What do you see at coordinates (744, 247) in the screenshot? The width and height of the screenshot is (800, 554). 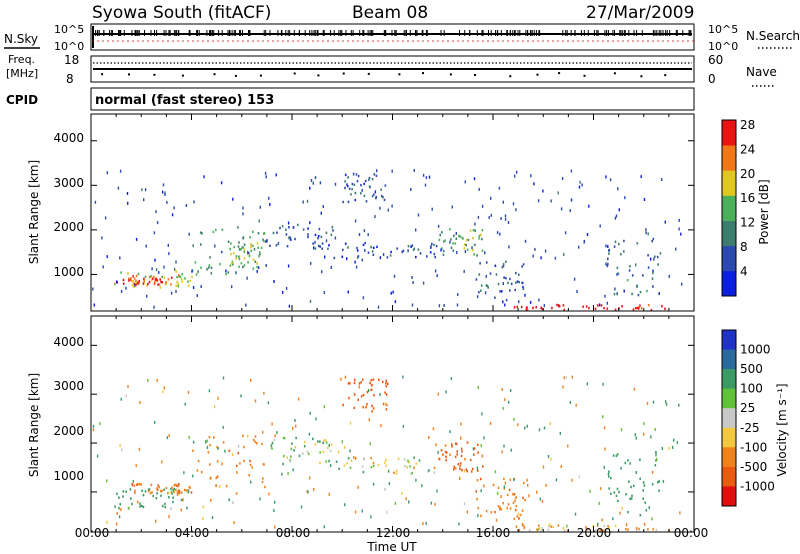 I see `colorbar-tick-label: 8` at bounding box center [744, 247].